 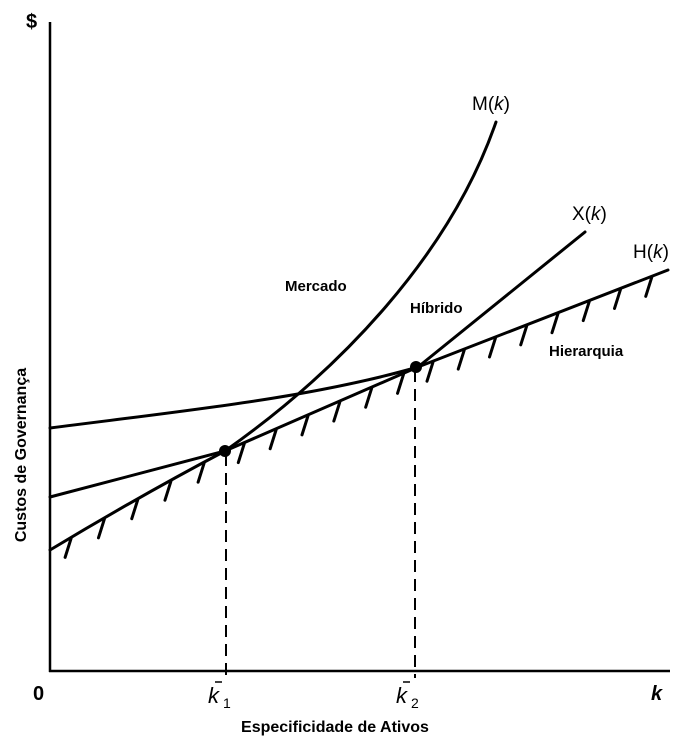 What do you see at coordinates (227, 703) in the screenshot?
I see `k1-subscript: 1` at bounding box center [227, 703].